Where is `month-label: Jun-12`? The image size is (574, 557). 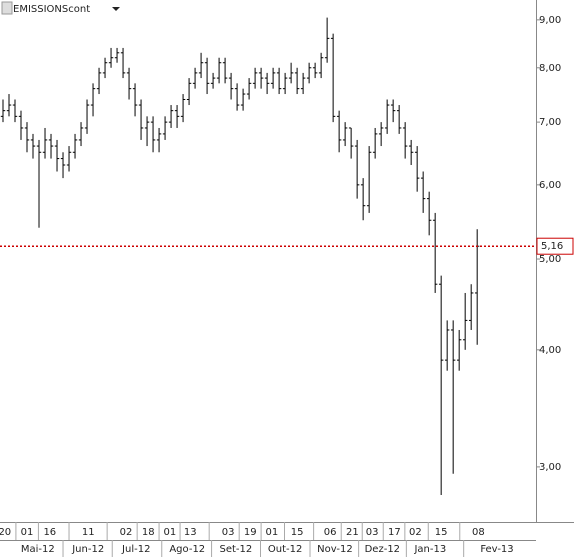
month-label: Jun-12 is located at coordinates (87, 549).